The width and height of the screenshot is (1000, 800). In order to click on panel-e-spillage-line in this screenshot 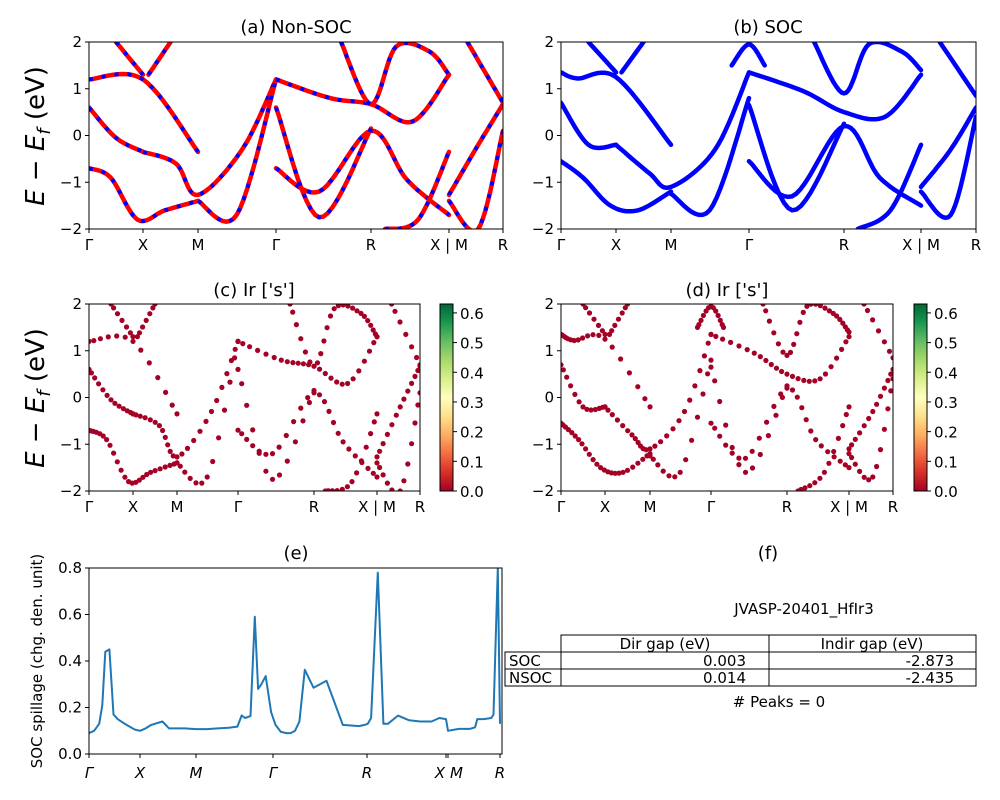, I will do `click(295, 651)`.